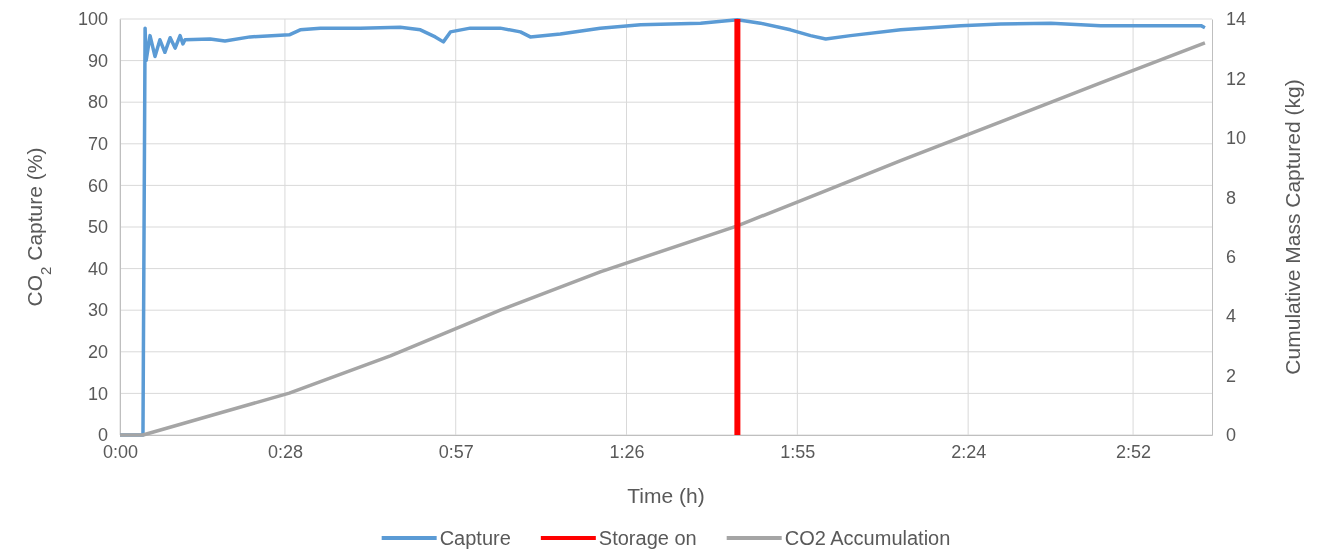 The height and width of the screenshot is (552, 1328). What do you see at coordinates (97, 268) in the screenshot?
I see `y-tick-label: 40` at bounding box center [97, 268].